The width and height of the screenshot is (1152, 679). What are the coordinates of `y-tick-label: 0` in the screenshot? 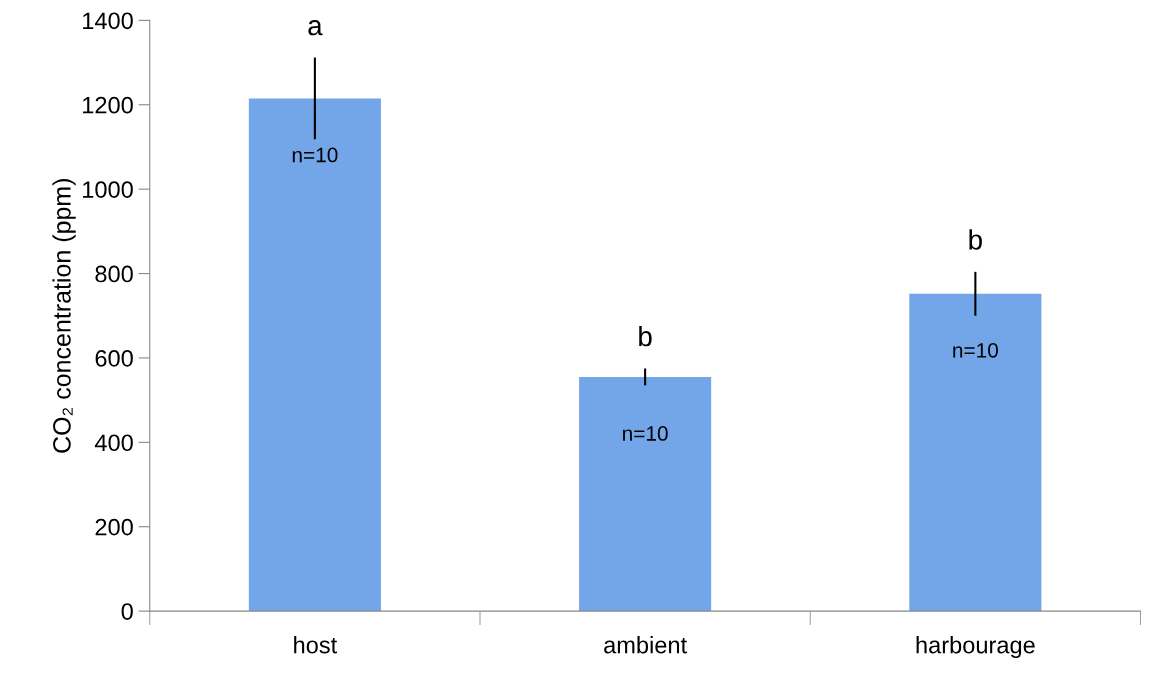 It's located at (127, 611).